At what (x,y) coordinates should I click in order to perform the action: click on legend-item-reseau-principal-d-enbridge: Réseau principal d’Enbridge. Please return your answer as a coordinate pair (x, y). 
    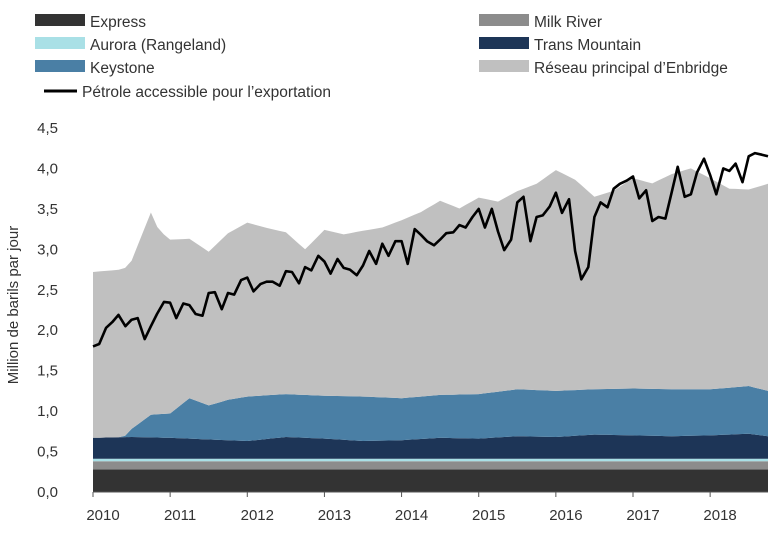
    Looking at the image, I should click on (603, 68).